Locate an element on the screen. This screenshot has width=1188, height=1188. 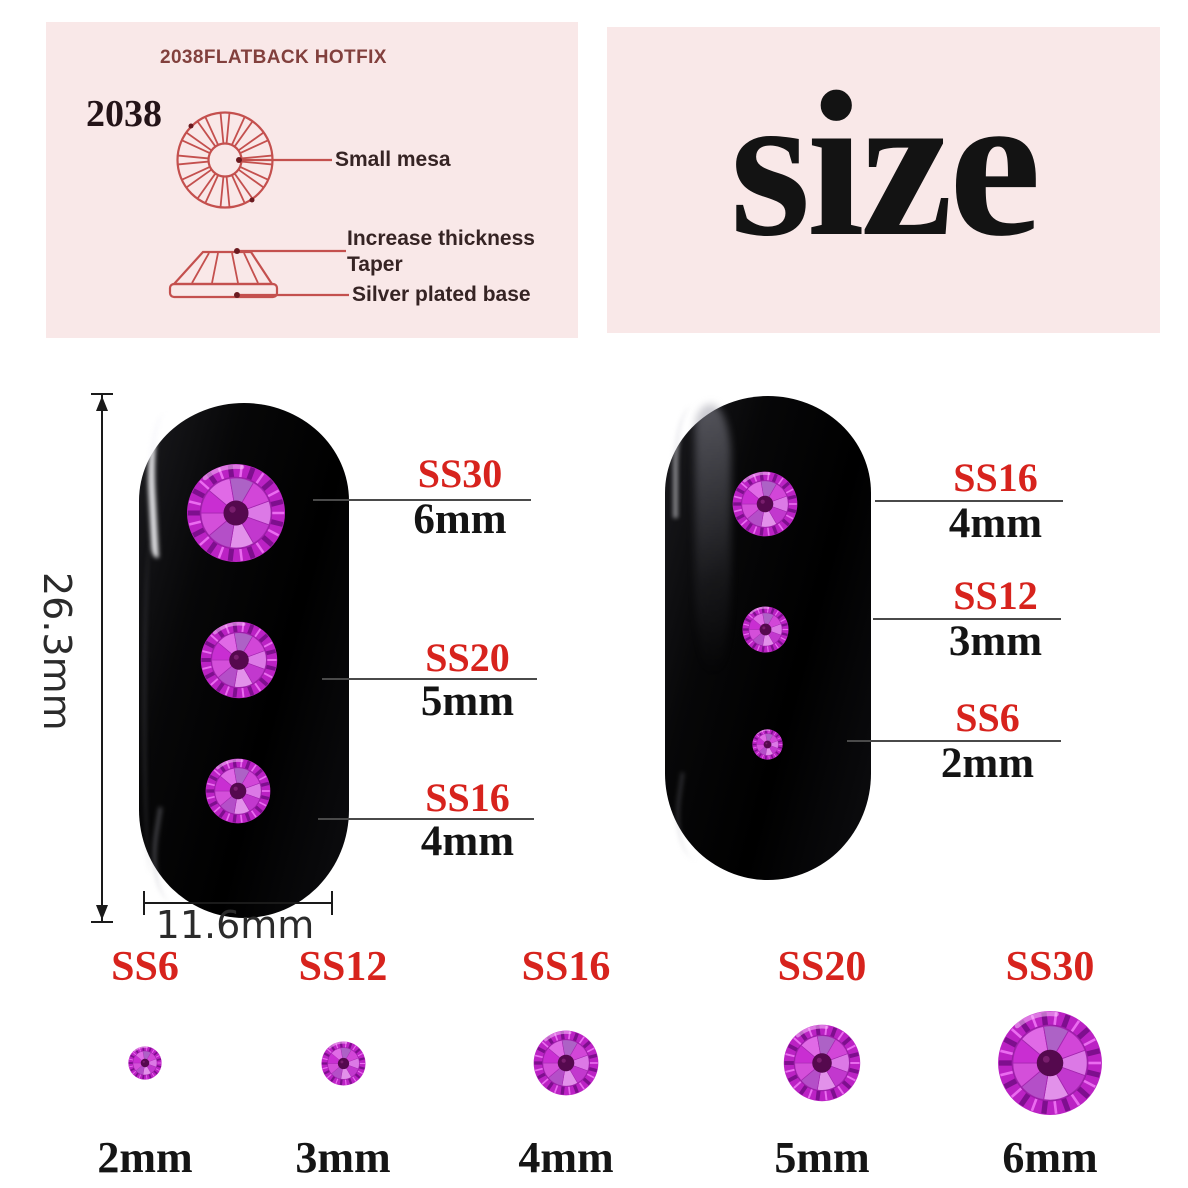
flatback-diagram-svg is located at coordinates (258, 205).